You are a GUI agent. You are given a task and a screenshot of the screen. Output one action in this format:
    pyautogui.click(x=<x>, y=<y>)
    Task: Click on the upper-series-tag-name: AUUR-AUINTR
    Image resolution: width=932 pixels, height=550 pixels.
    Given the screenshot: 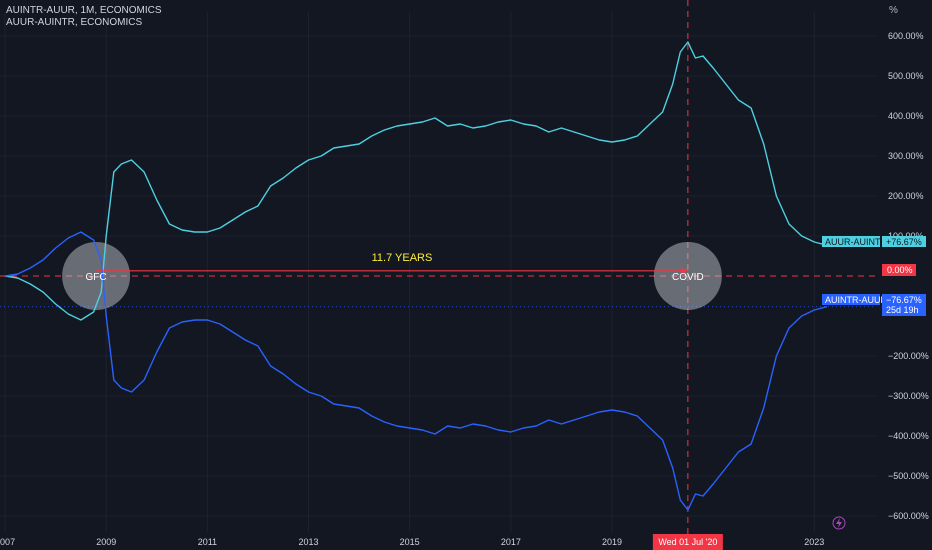 What is the action you would take?
    pyautogui.click(x=856, y=242)
    